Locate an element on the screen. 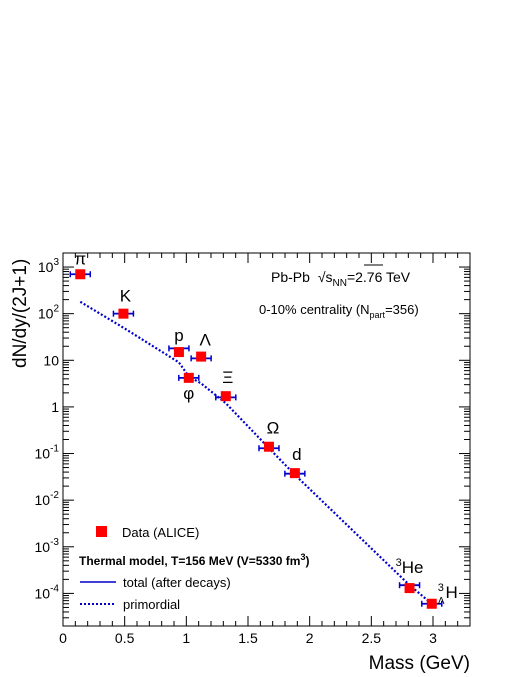 This screenshot has height=677, width=523. x-tick-label: 0.5 is located at coordinates (125, 638).